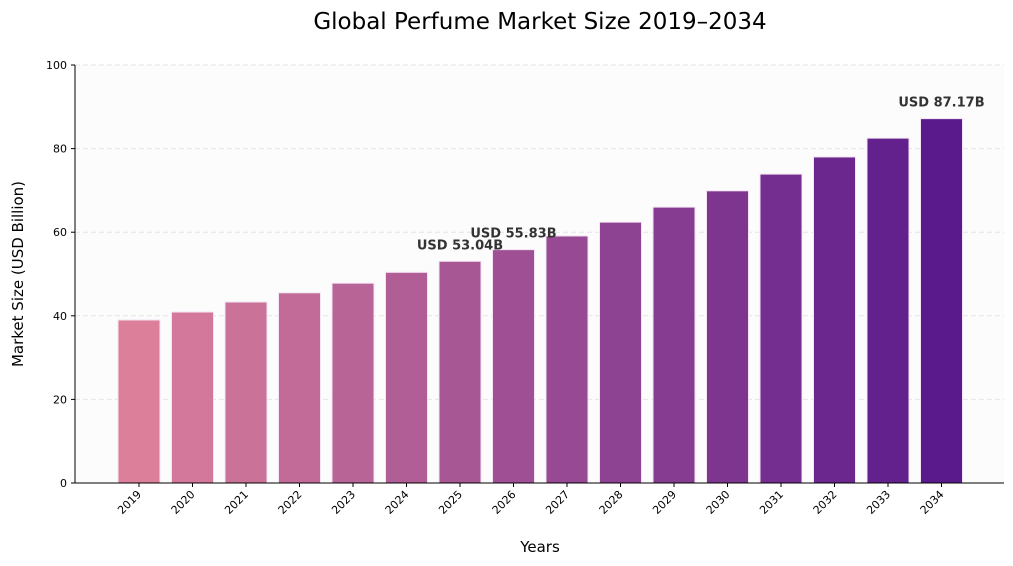 This screenshot has width=1013, height=566. I want to click on bar-2024, so click(406, 377).